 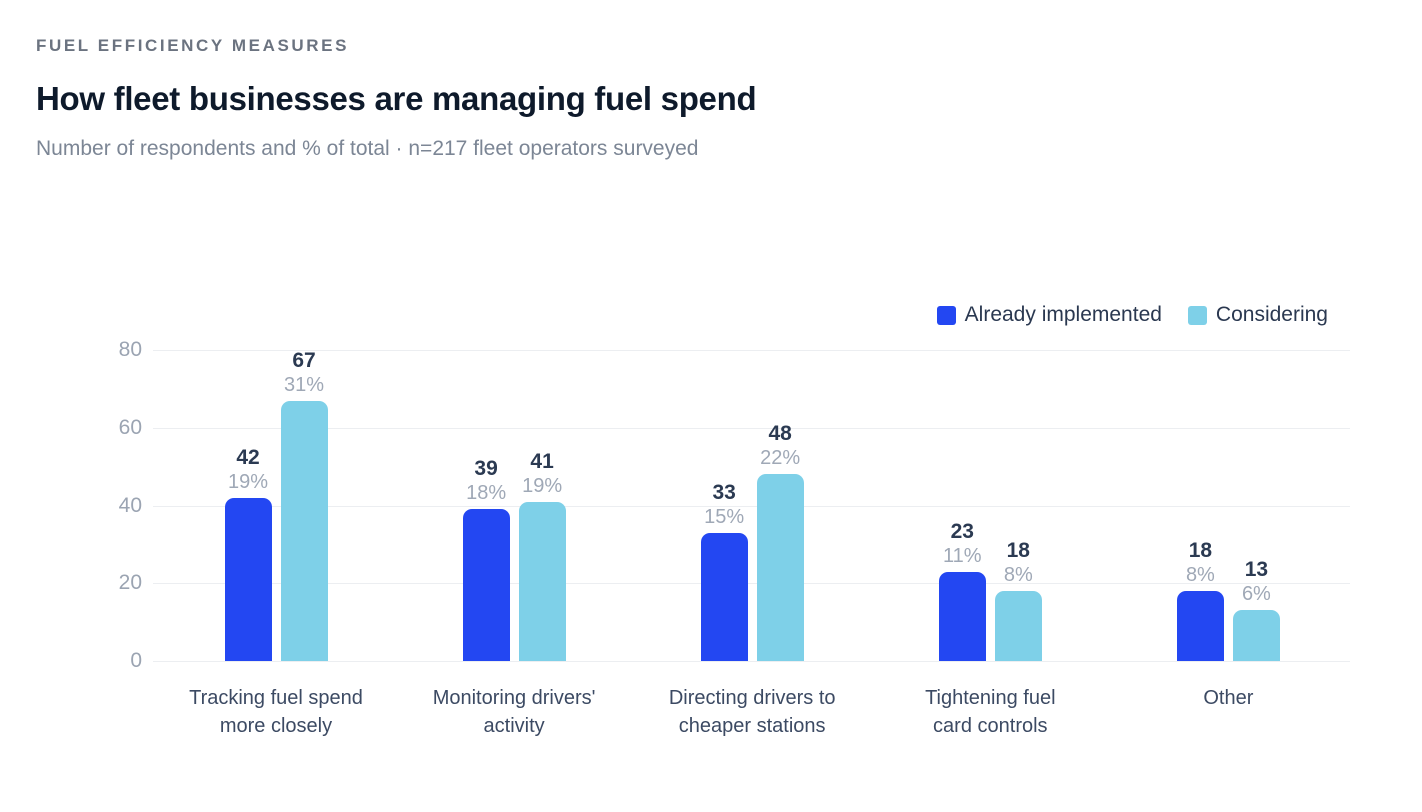 I want to click on legend-label: Already implemented, so click(x=1063, y=314).